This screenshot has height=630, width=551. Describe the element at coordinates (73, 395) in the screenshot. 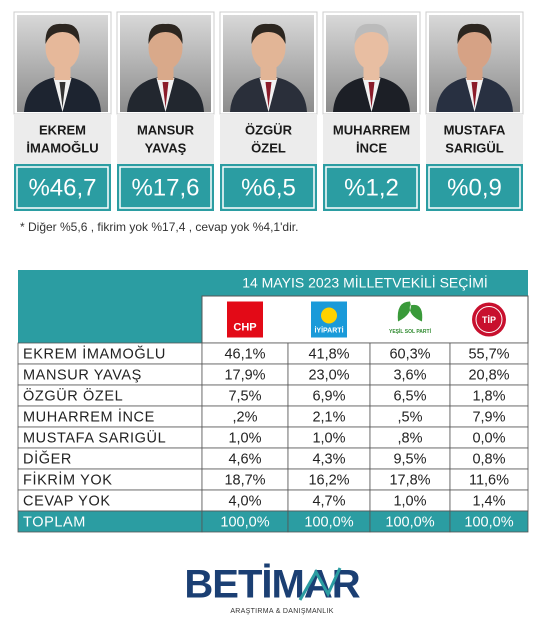

I see `row-label: ÖZGÜR ÖZEL` at that location.